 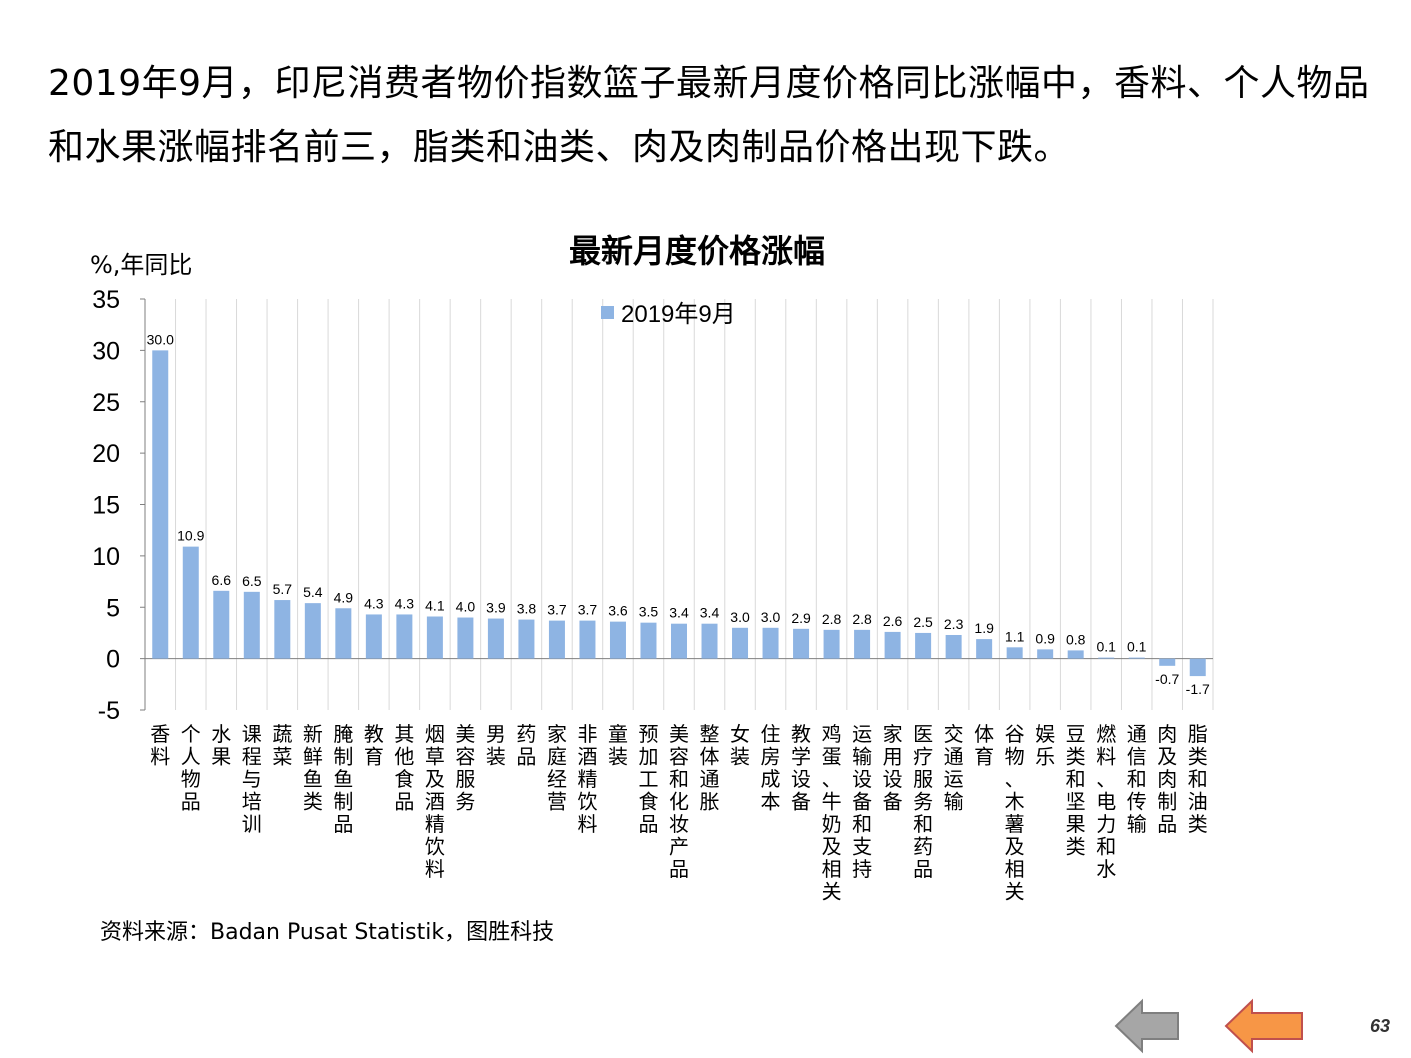 I want to click on x-category-char: 药, so click(x=526, y=734).